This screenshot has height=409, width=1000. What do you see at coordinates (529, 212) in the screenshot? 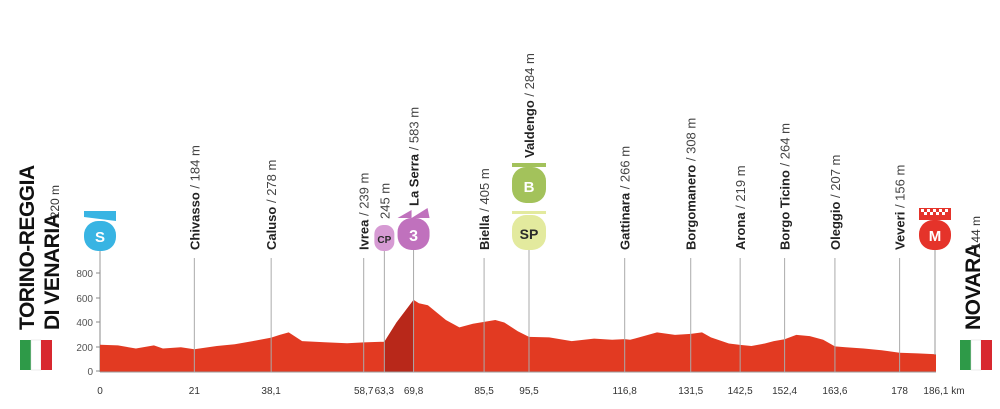
I see `sprint-stripe` at bounding box center [529, 212].